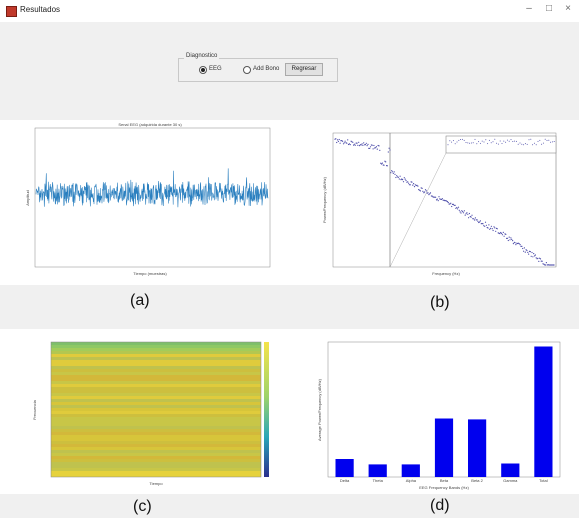  What do you see at coordinates (289, 11) in the screenshot?
I see `title-bar: Resultados – □ ×` at bounding box center [289, 11].